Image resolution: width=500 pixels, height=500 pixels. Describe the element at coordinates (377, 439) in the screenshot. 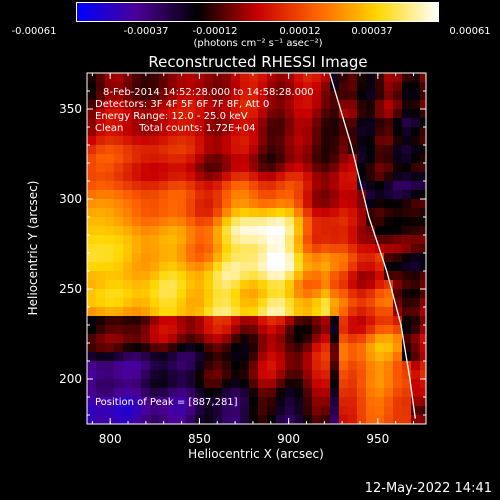

I see `tick-label: 950` at that location.